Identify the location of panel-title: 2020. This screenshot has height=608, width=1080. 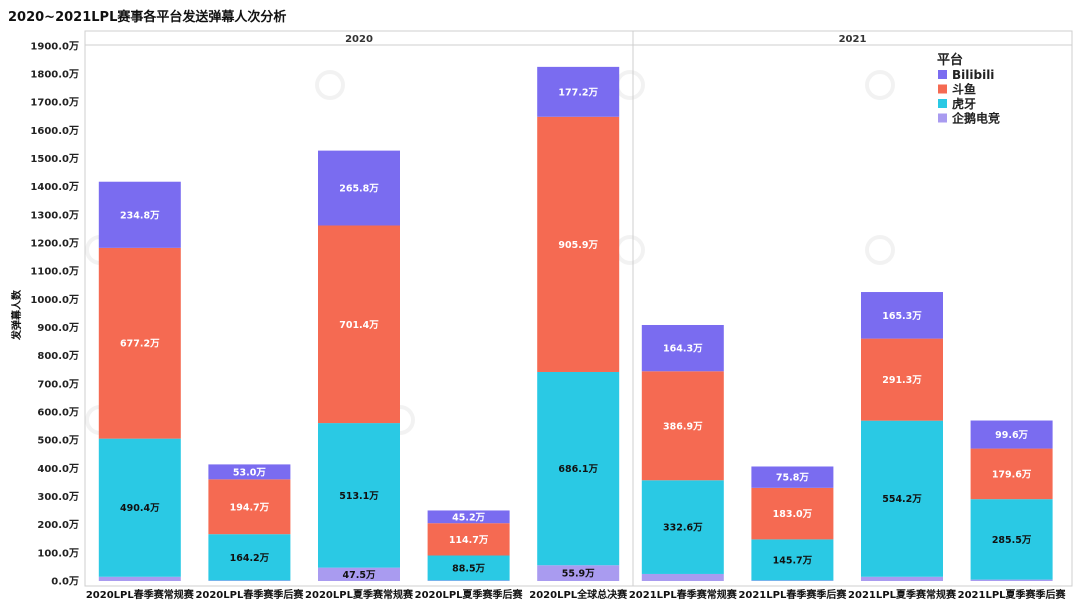
(359, 39).